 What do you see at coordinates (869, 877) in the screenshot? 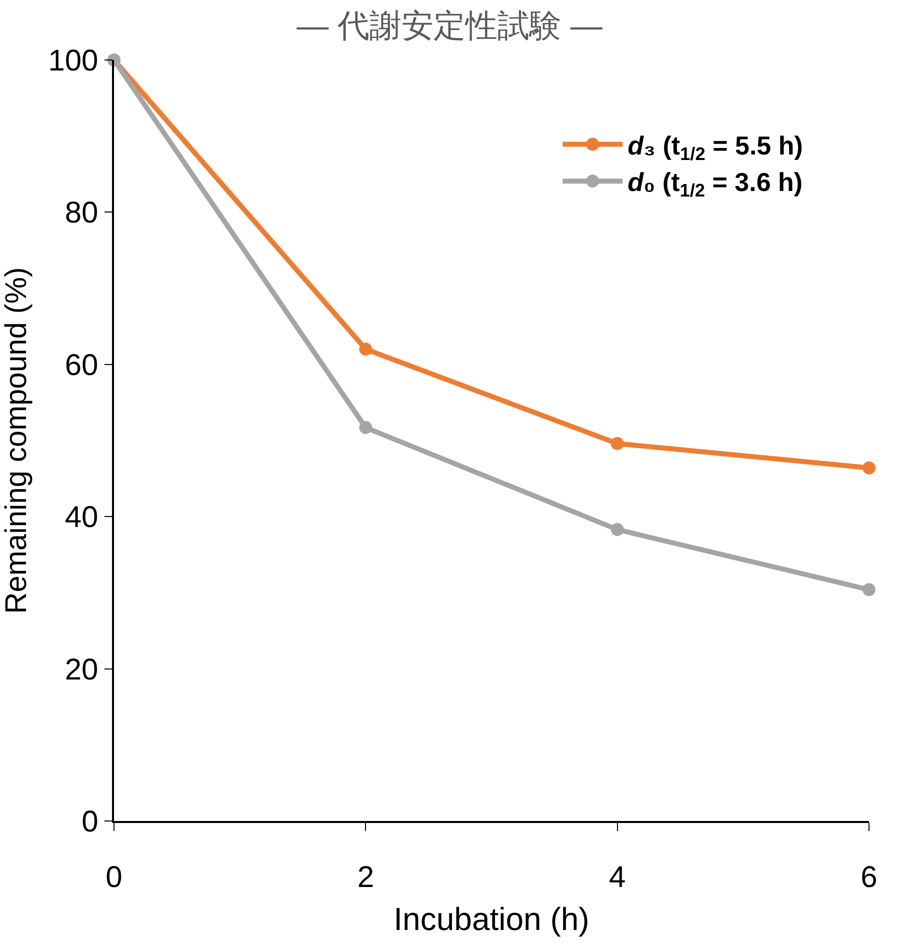
I see `x-tick-label: 6` at bounding box center [869, 877].